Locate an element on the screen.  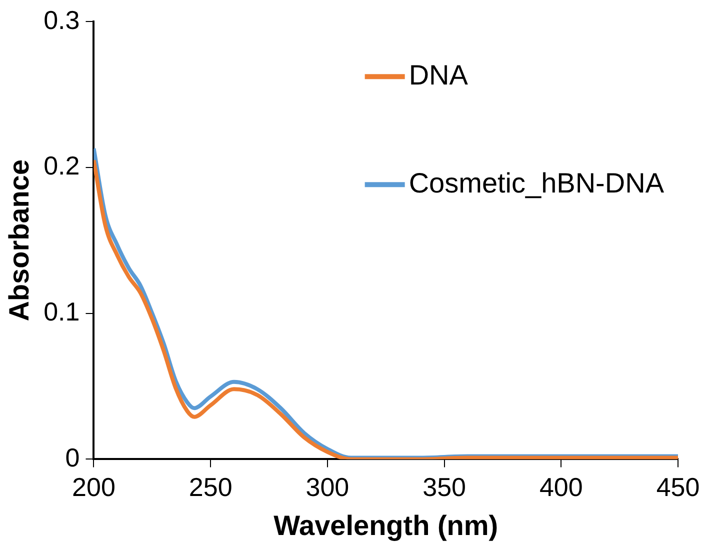
x-tick-label: 250 is located at coordinates (210, 487).